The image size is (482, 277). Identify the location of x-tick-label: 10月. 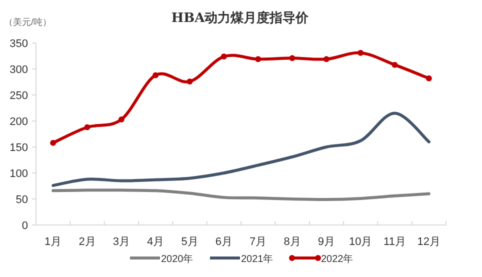
(360, 242).